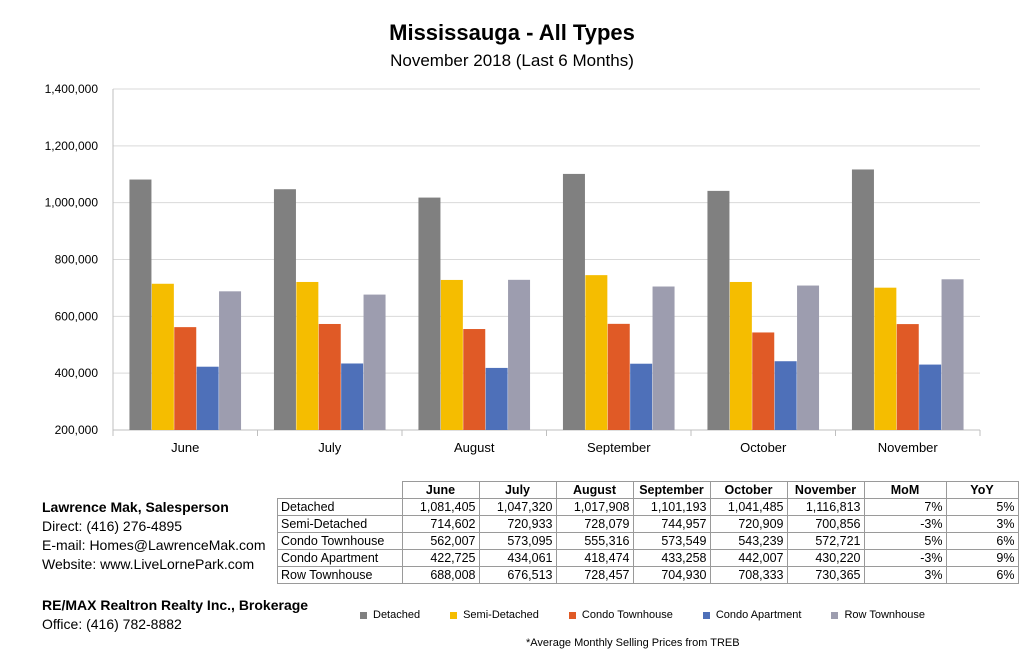  What do you see at coordinates (671, 558) in the screenshot?
I see `table-cell: 433,258` at bounding box center [671, 558].